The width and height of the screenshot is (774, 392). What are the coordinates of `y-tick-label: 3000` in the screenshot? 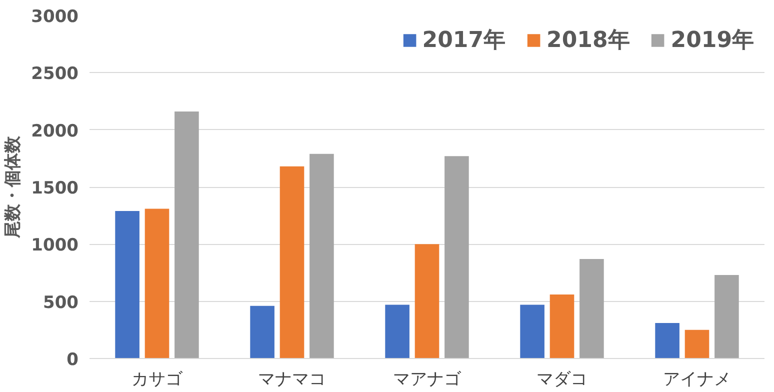 It's located at (55, 17).